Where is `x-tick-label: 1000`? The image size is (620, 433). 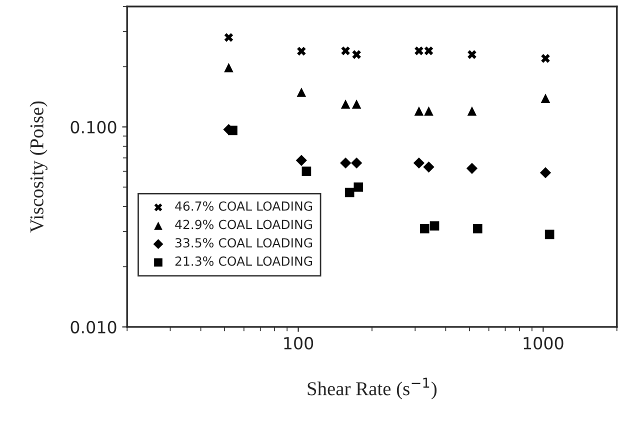
x-tick-label: 1000 is located at coordinates (544, 343).